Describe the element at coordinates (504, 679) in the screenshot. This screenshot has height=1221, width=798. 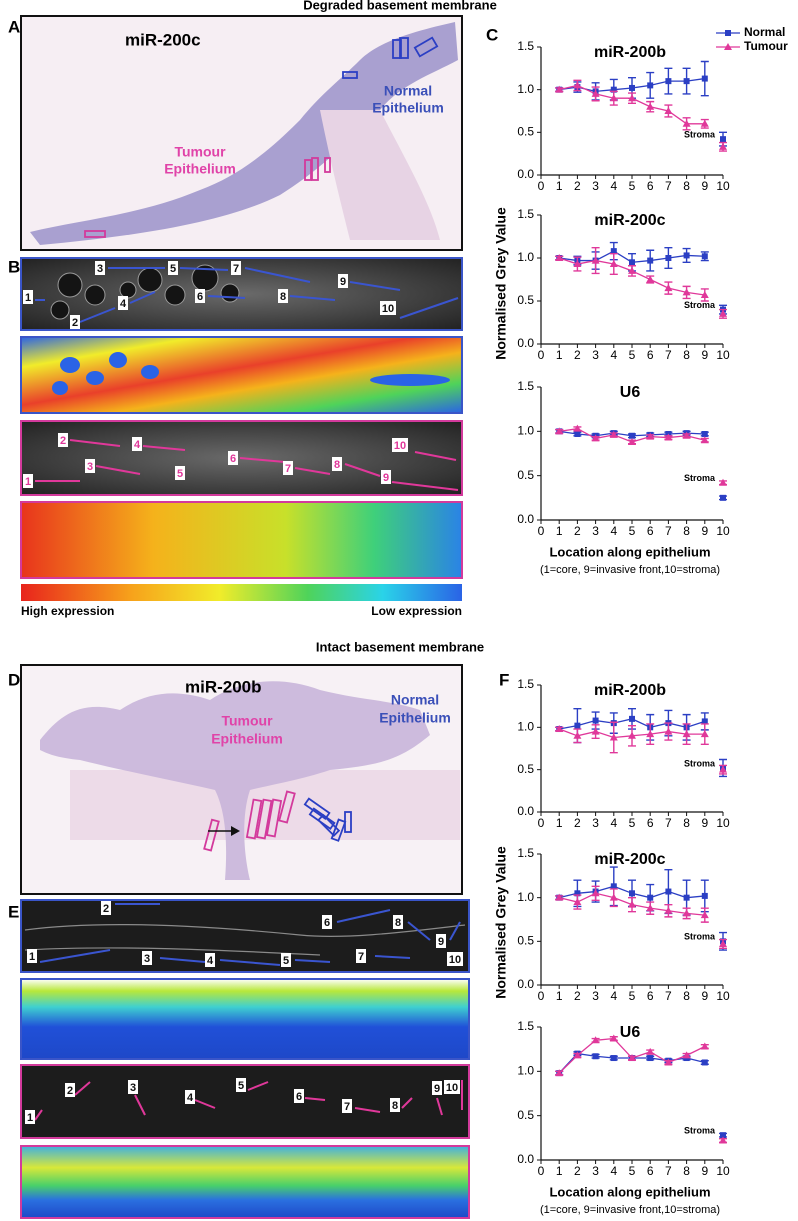
I see `panel-letter: F` at that location.